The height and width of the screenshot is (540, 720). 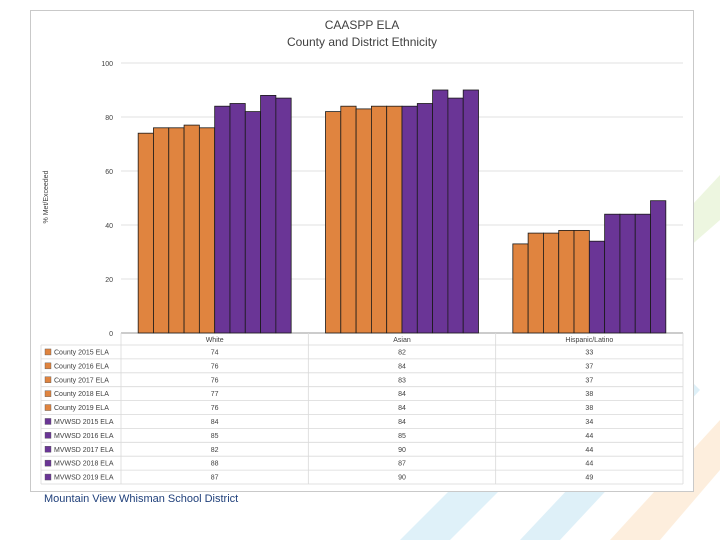 I want to click on bar-county-2017-ela-hispanic-latino, so click(x=551, y=283).